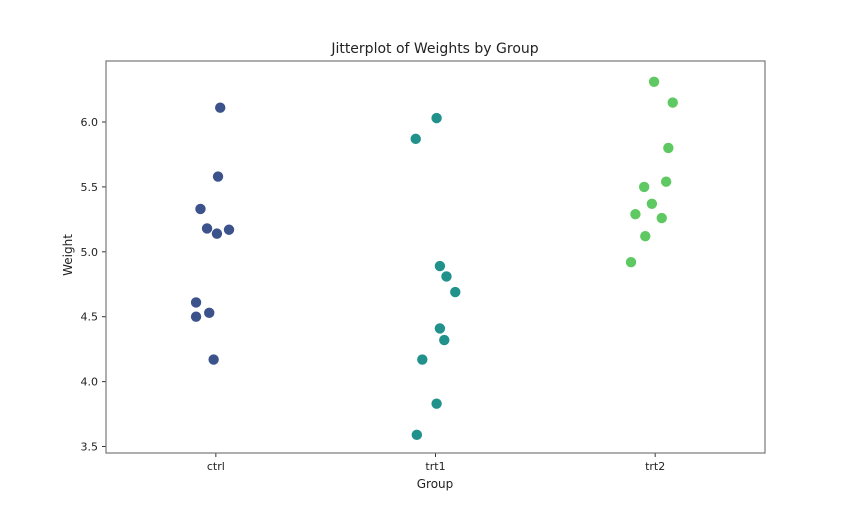 The width and height of the screenshot is (848, 513). What do you see at coordinates (90, 187) in the screenshot?
I see `y-tick-label: 5.5` at bounding box center [90, 187].